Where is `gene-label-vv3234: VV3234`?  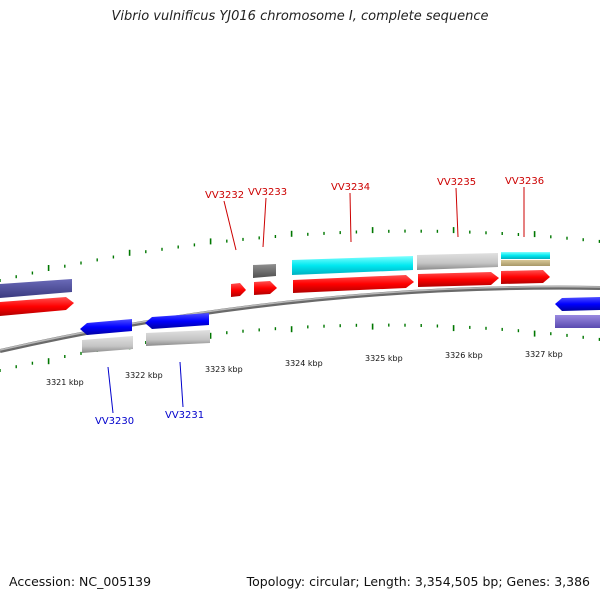
gene-label-vv3234: VV3234 is located at coordinates (350, 187).